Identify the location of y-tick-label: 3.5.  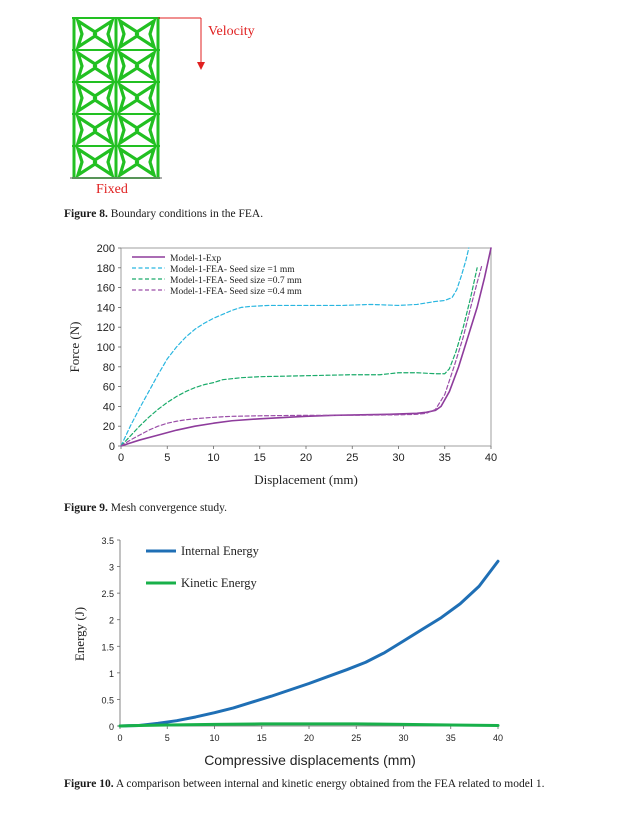
(107, 541).